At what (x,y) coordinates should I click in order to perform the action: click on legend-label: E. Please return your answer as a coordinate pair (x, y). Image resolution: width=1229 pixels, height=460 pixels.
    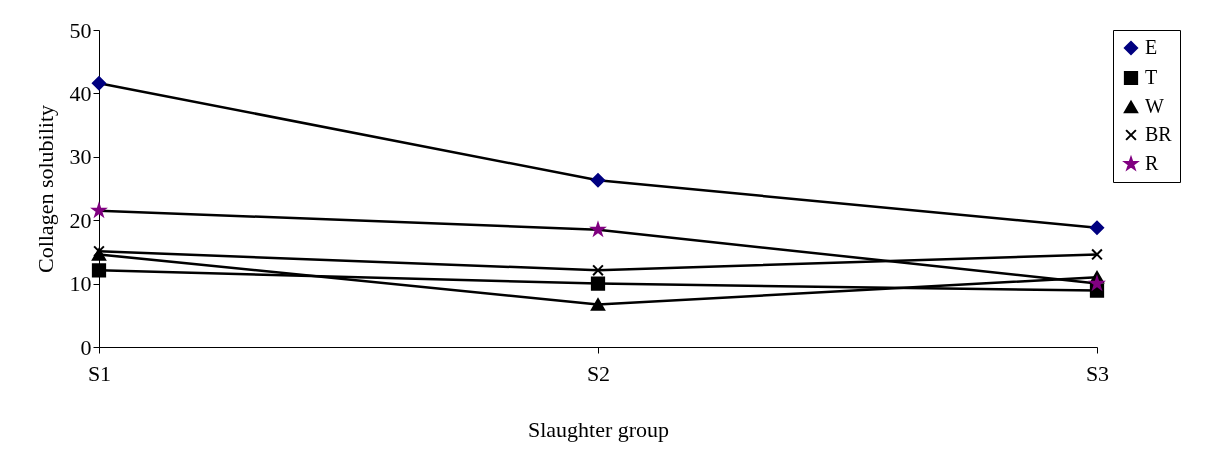
    Looking at the image, I should click on (1151, 47).